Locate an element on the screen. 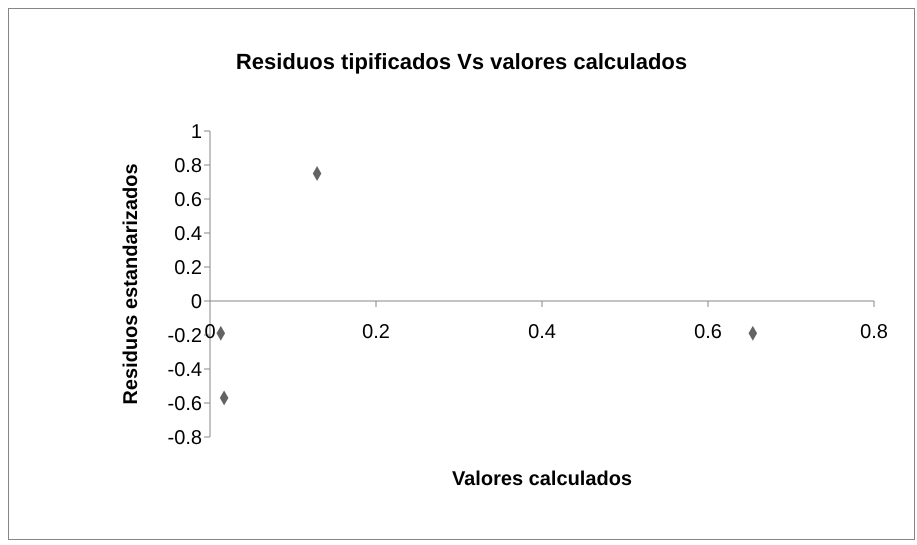 This screenshot has width=917, height=545. y-tick-label: 0.4 is located at coordinates (188, 234).